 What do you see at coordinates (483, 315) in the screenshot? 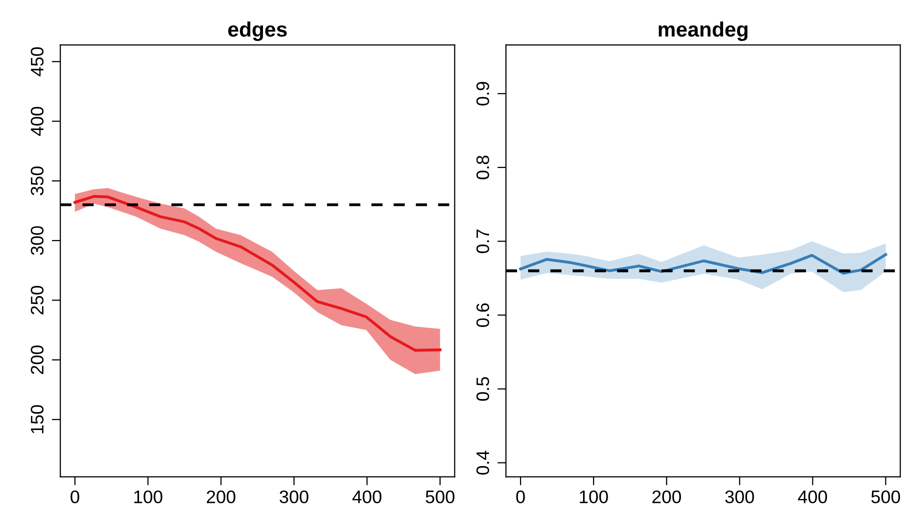
I see `y-tick-label: 0.6` at bounding box center [483, 315].